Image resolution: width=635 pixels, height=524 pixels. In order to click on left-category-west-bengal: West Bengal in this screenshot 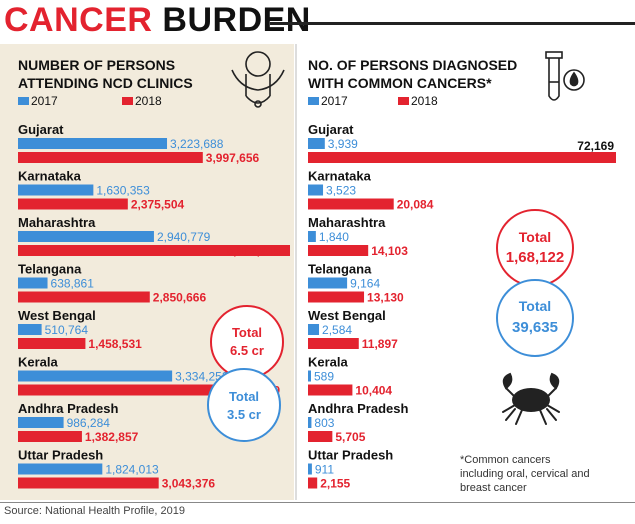, I will do `click(57, 315)`.